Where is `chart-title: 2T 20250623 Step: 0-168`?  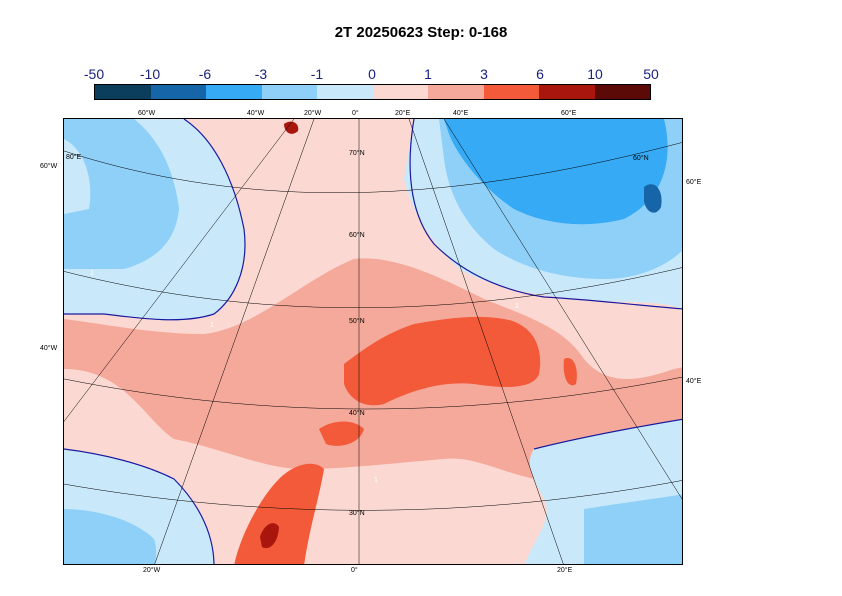
chart-title: 2T 20250623 Step: 0-168 is located at coordinates (421, 32).